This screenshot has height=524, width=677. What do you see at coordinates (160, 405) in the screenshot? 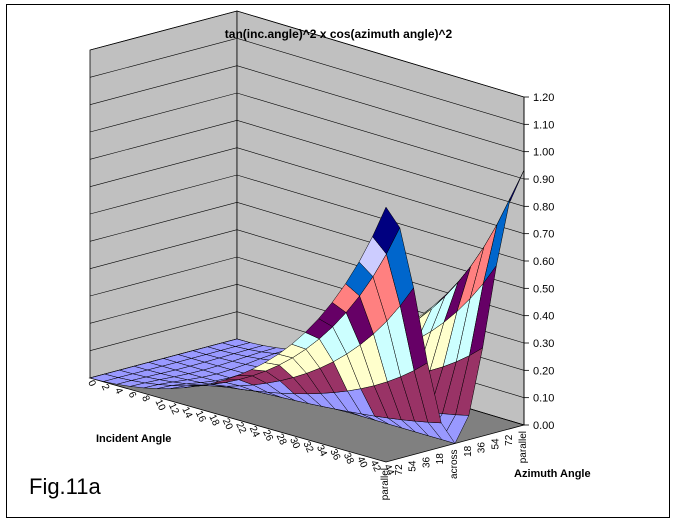
I see `x-tick-label: 10` at bounding box center [160, 405].